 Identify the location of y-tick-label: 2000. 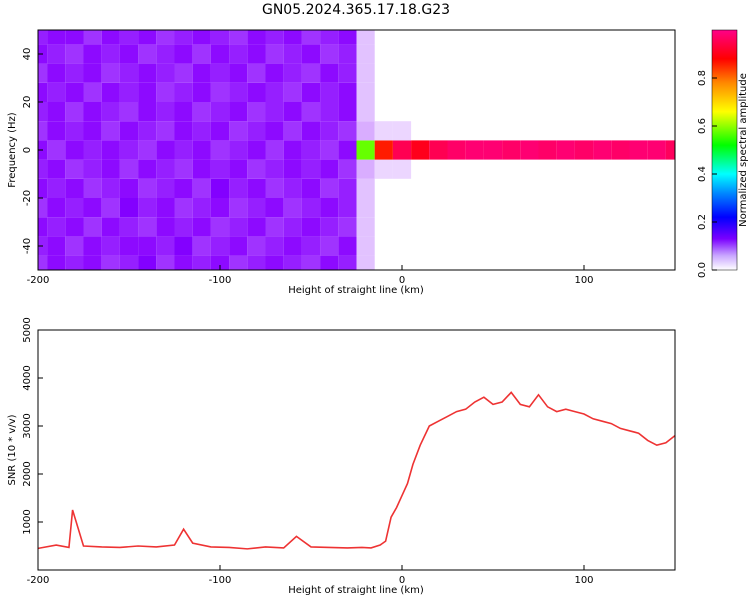
(27, 473).